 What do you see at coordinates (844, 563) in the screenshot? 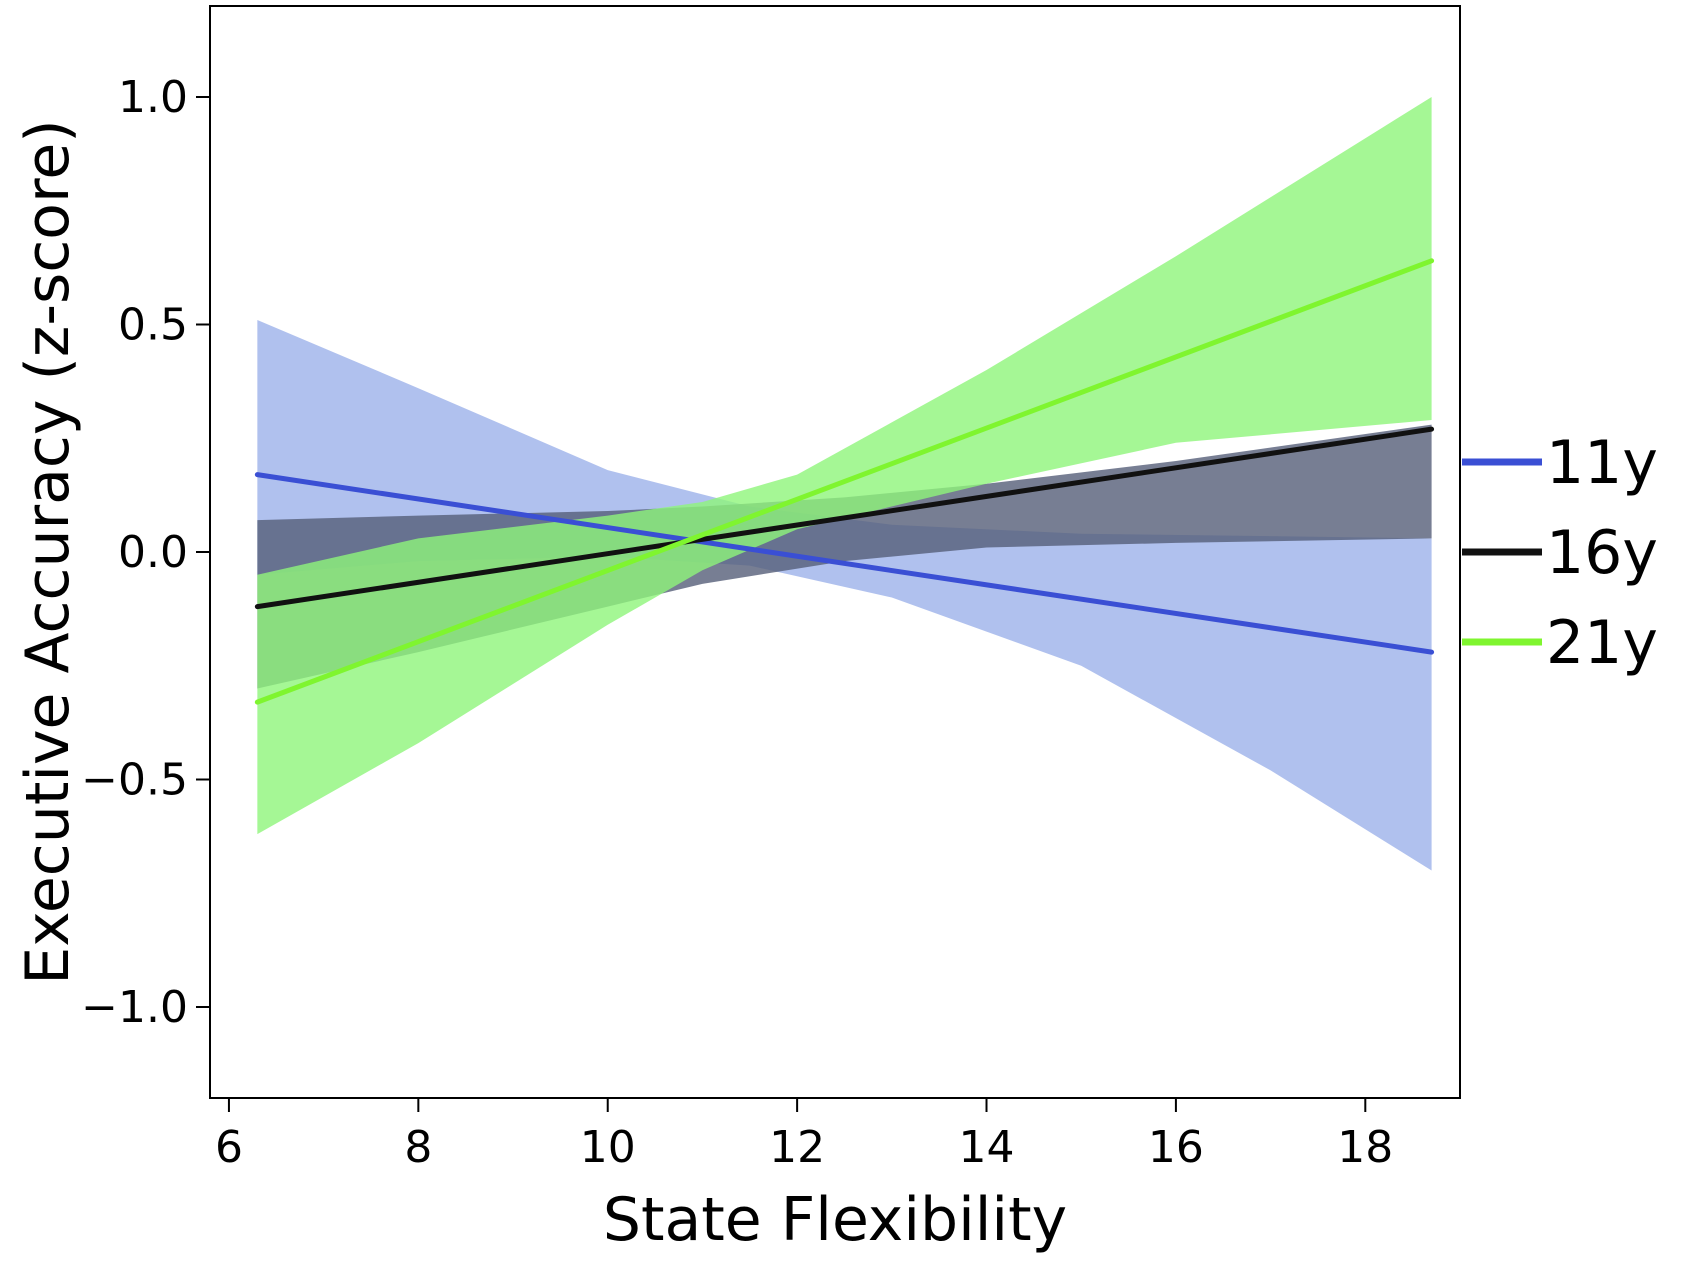
I see `line-11y` at bounding box center [844, 563].